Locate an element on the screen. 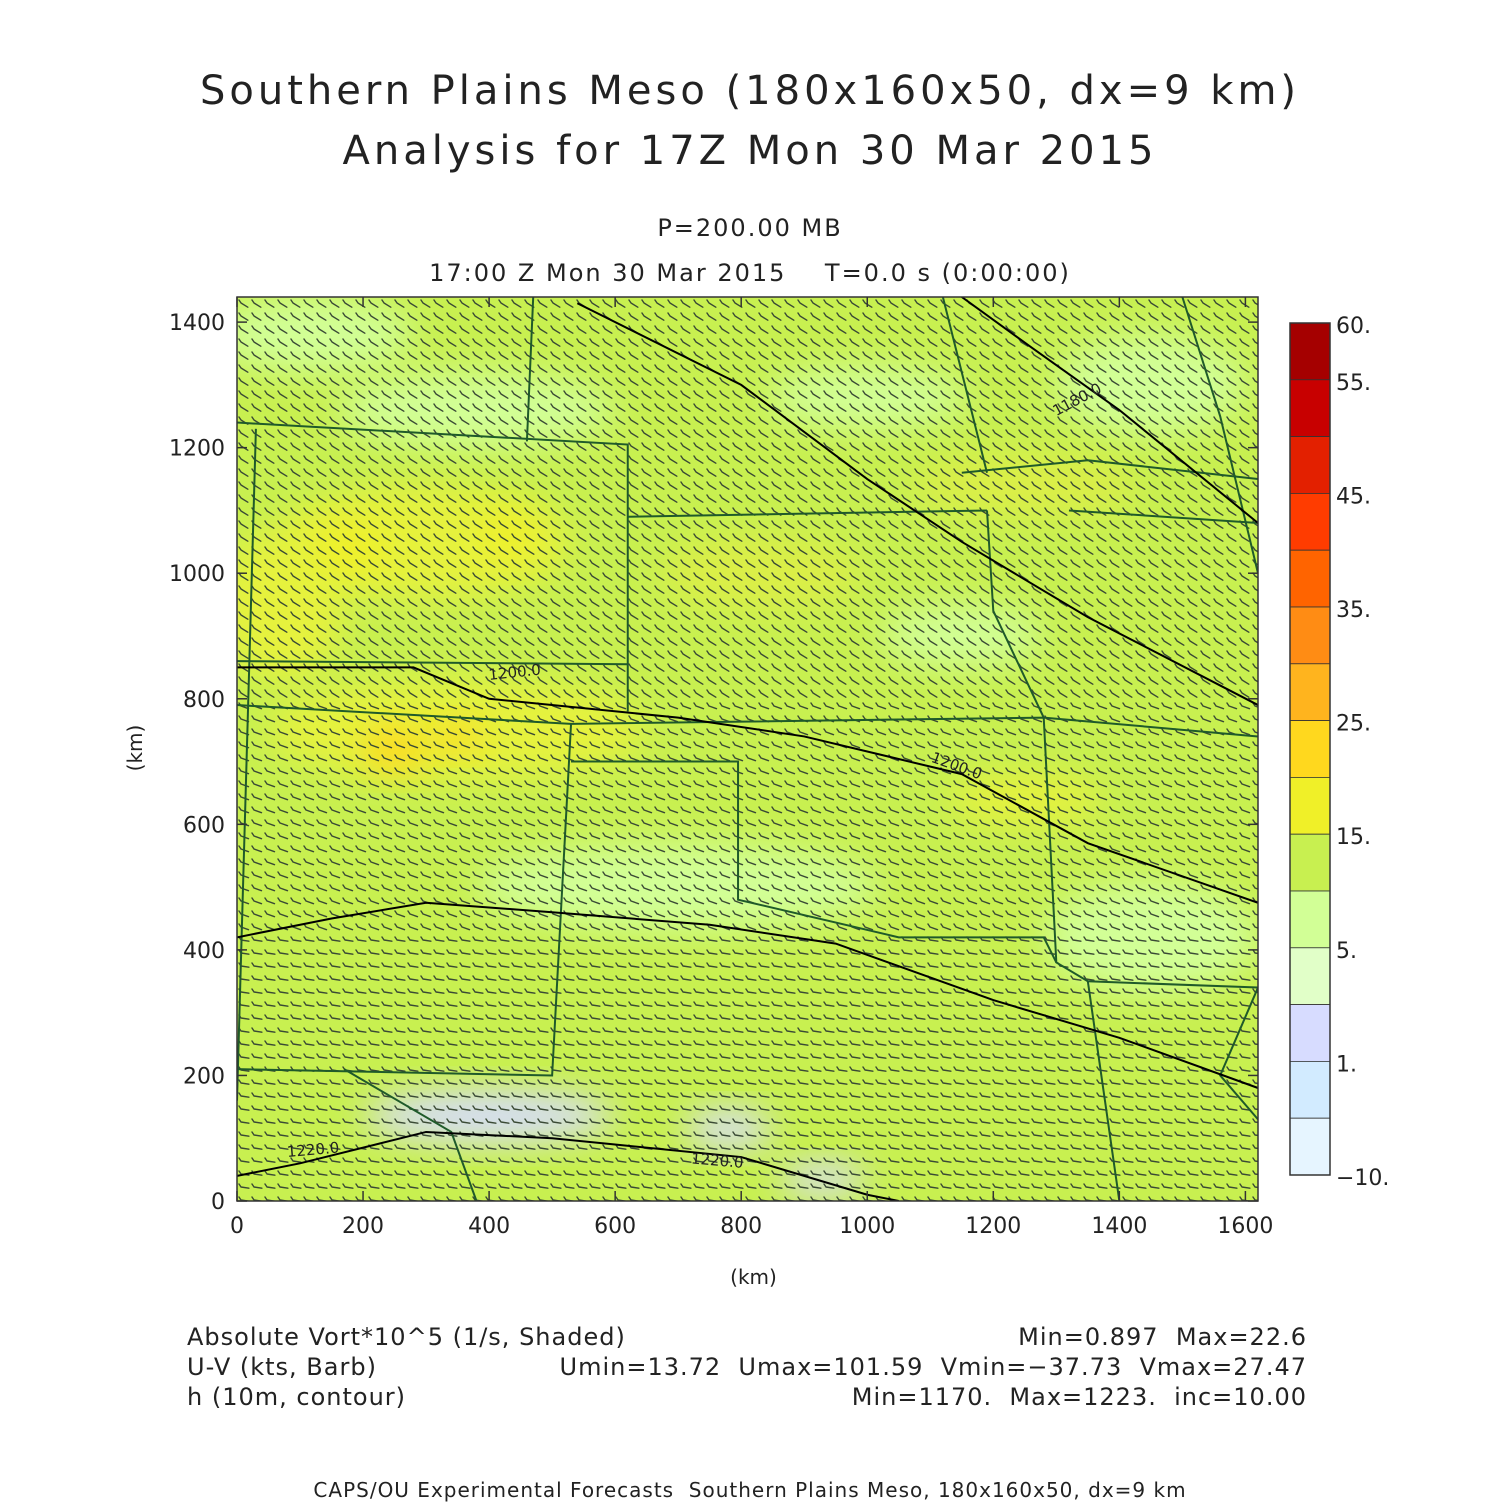 The image size is (1500, 1502). colorbar-label: 5. is located at coordinates (1346, 951).